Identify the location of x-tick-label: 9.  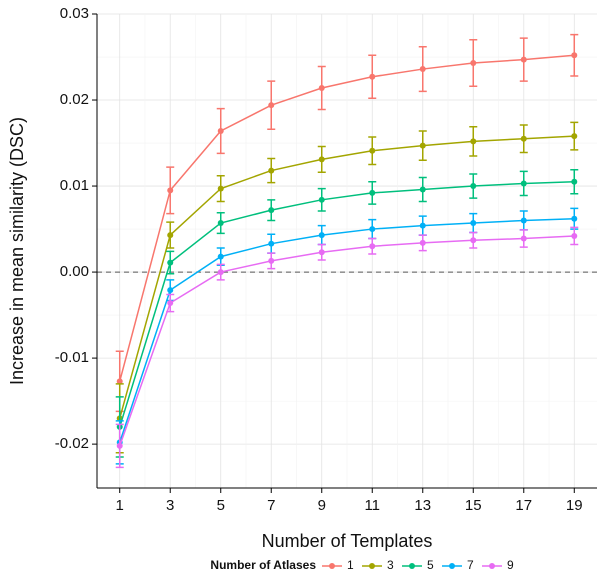
(322, 505).